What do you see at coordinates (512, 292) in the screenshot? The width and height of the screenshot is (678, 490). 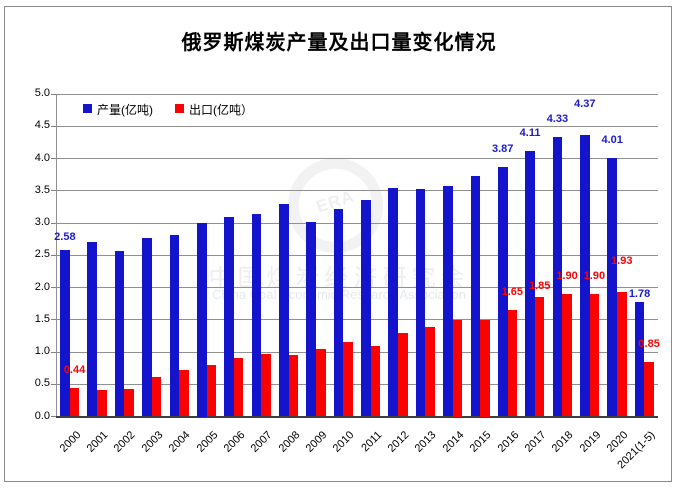 I see `bar-value-label: 1.65` at bounding box center [512, 292].